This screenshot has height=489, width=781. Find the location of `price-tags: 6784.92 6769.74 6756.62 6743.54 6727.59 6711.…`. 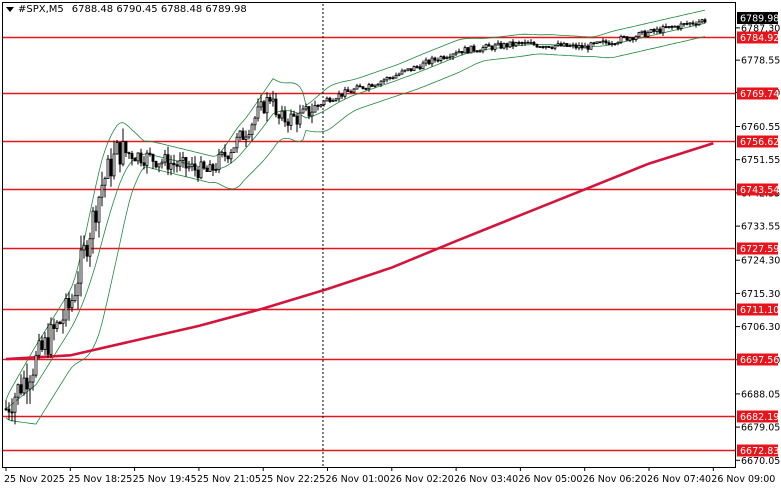

price-tags: 6784.92 6769.74 6756.62 6743.54 6727.59 6711.… is located at coordinates (758, 234).